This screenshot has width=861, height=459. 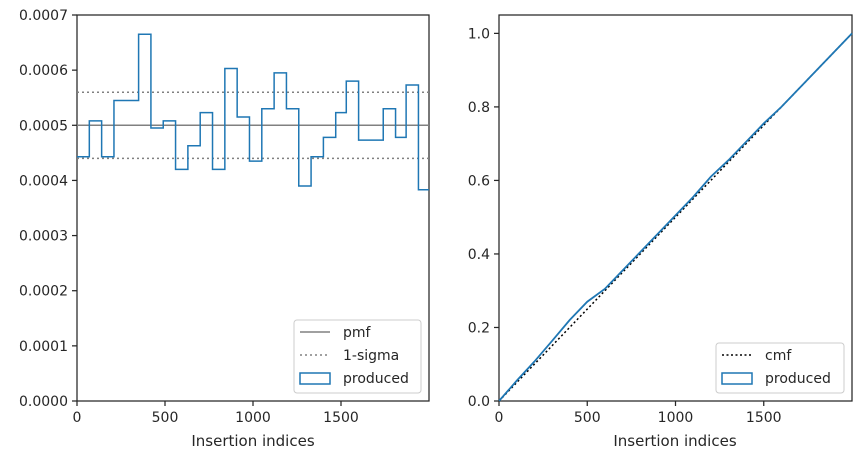 I want to click on y-tick-label: 1.0, so click(x=479, y=34).